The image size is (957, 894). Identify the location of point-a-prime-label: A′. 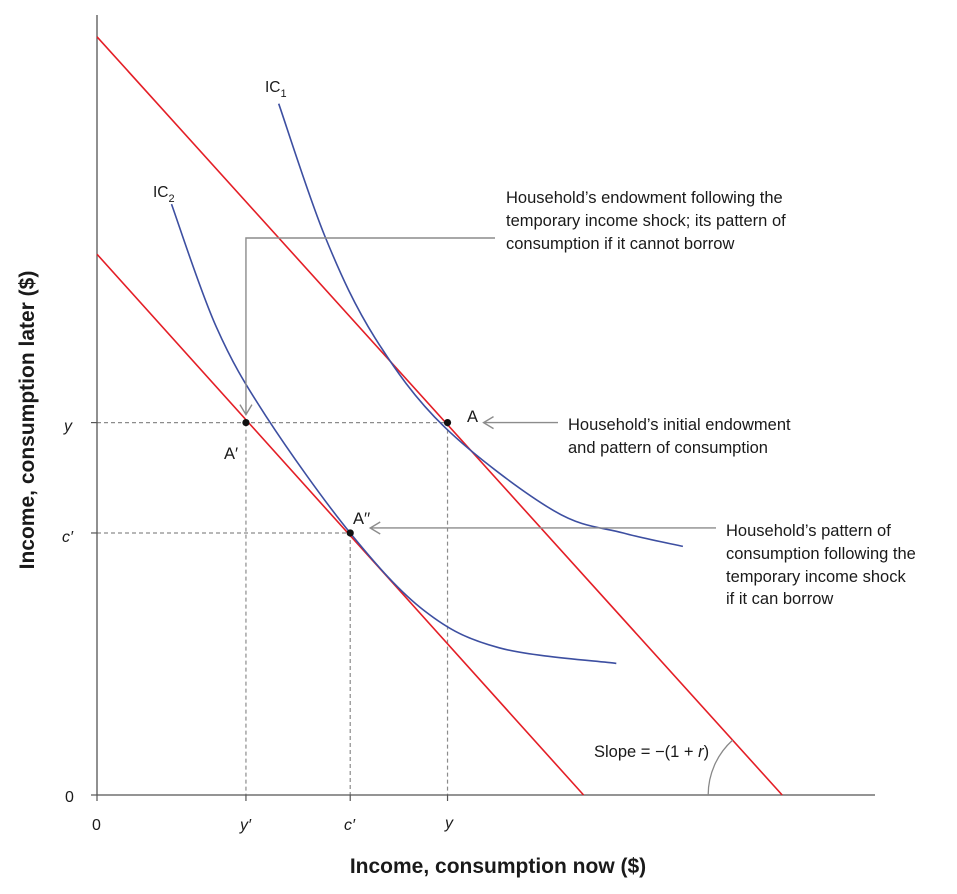
(231, 454).